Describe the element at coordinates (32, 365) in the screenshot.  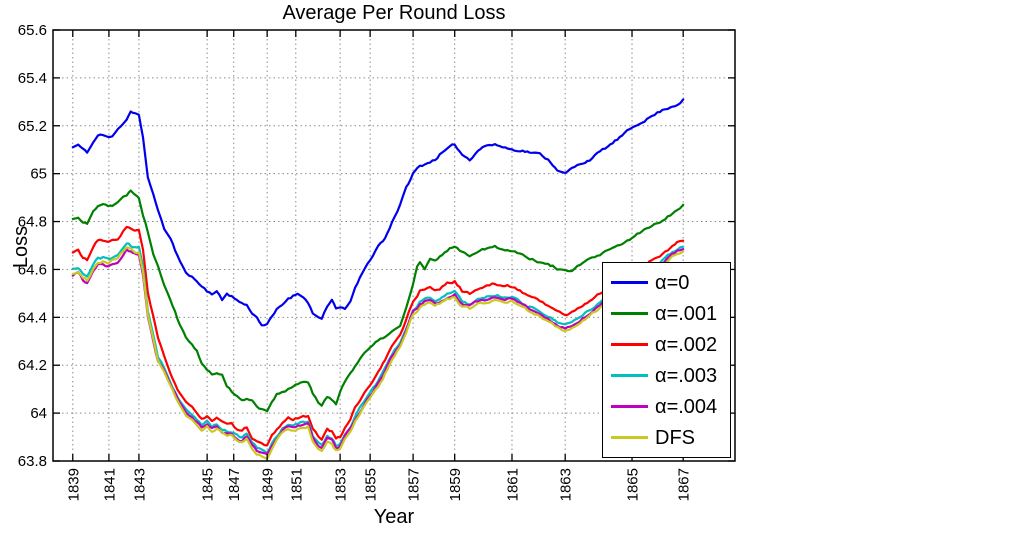
I see `y-tick-label: 64.2` at that location.